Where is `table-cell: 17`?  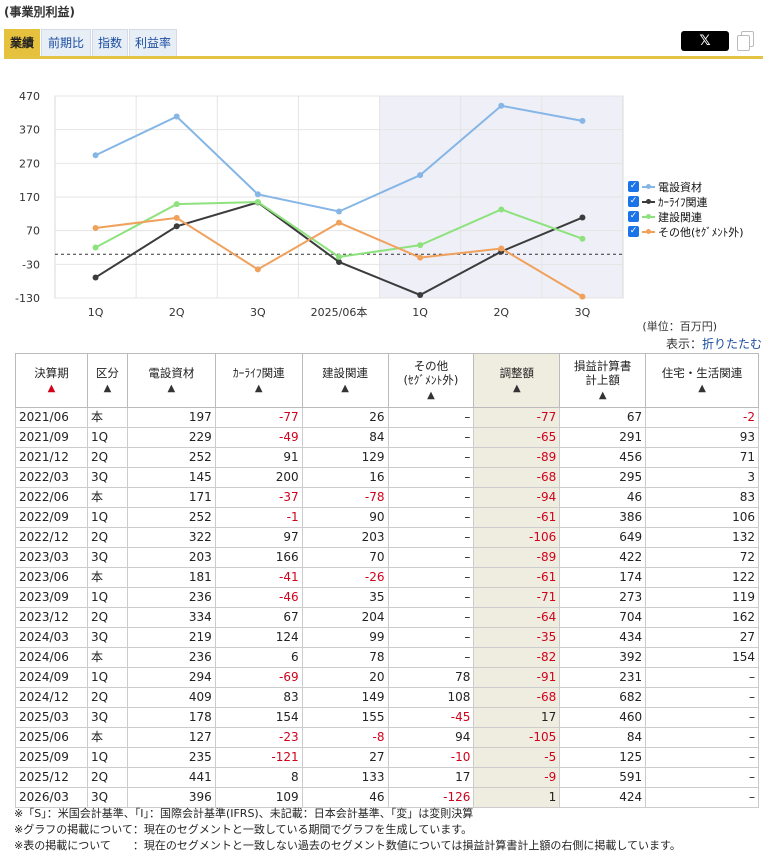 table-cell: 17 is located at coordinates (431, 777).